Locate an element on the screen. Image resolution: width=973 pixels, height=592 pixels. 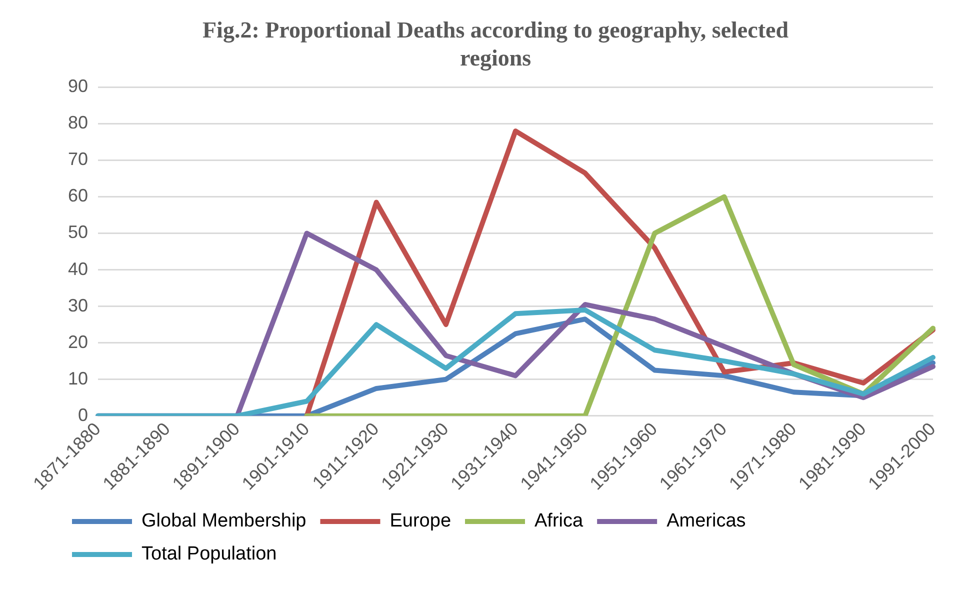
y-tick-label: 40 is located at coordinates (78, 268).